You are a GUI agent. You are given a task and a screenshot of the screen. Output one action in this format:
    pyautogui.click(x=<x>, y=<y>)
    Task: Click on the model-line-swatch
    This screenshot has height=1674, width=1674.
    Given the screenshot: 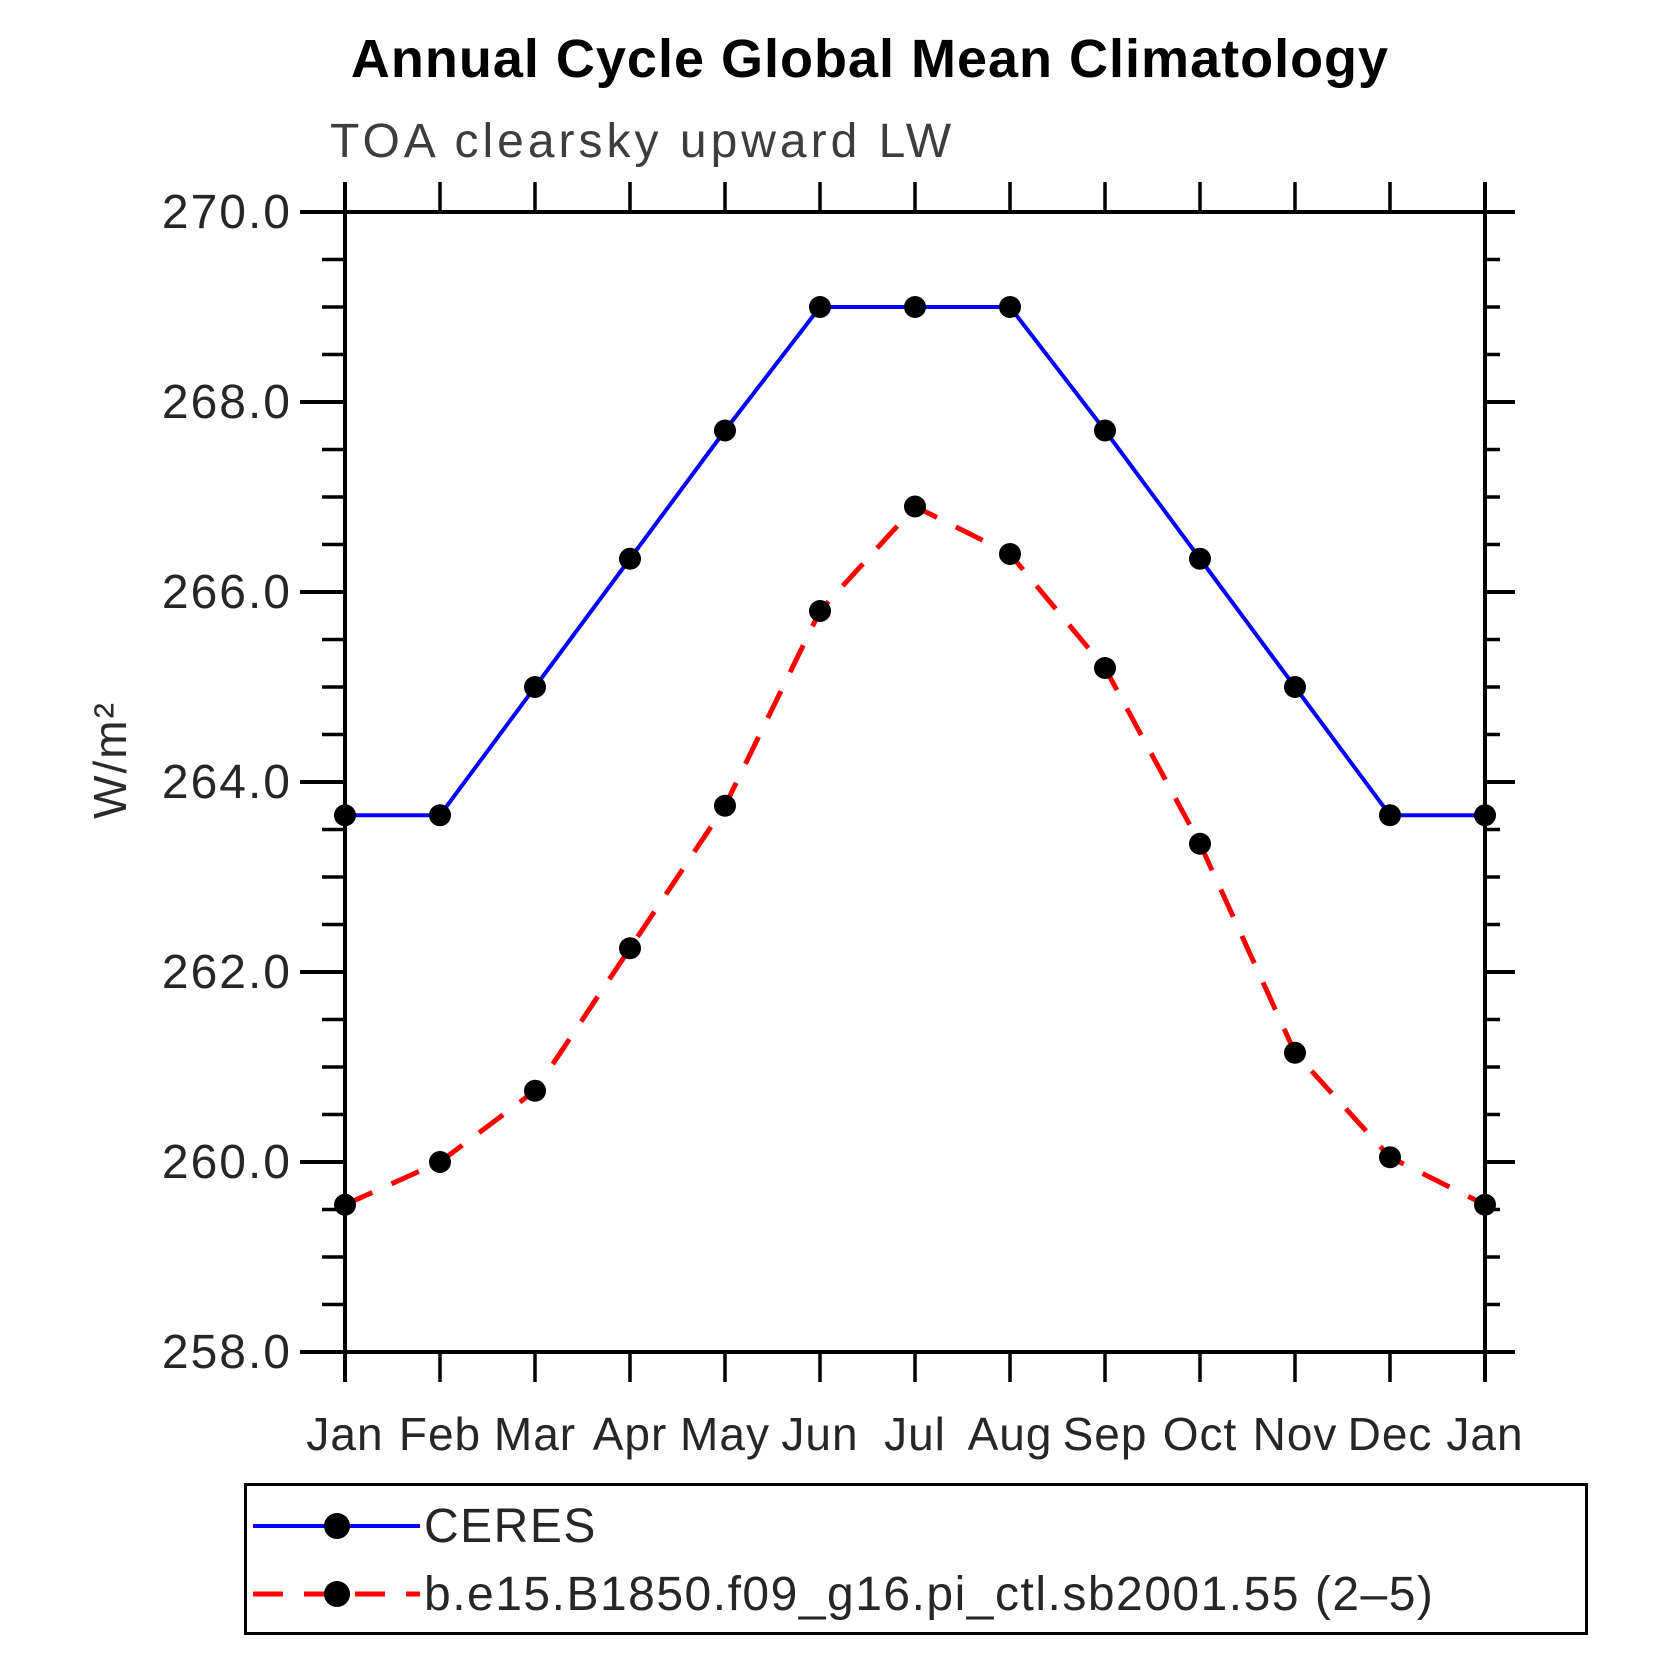 What is the action you would take?
    pyautogui.click(x=336, y=1594)
    